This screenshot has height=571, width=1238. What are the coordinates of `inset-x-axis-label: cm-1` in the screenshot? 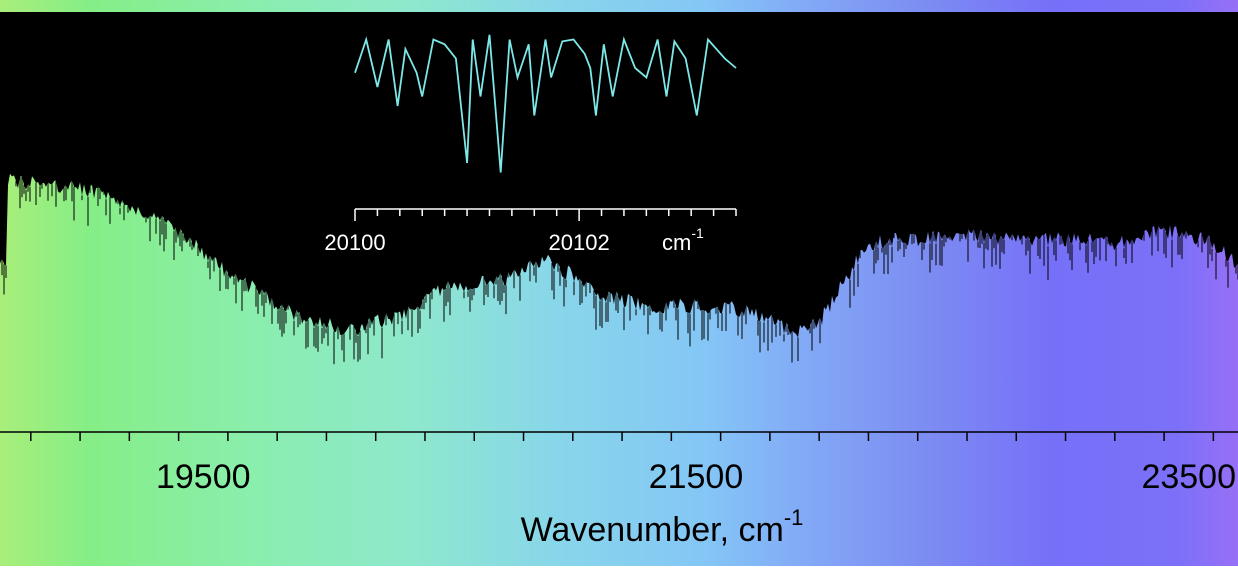 It's located at (683, 240).